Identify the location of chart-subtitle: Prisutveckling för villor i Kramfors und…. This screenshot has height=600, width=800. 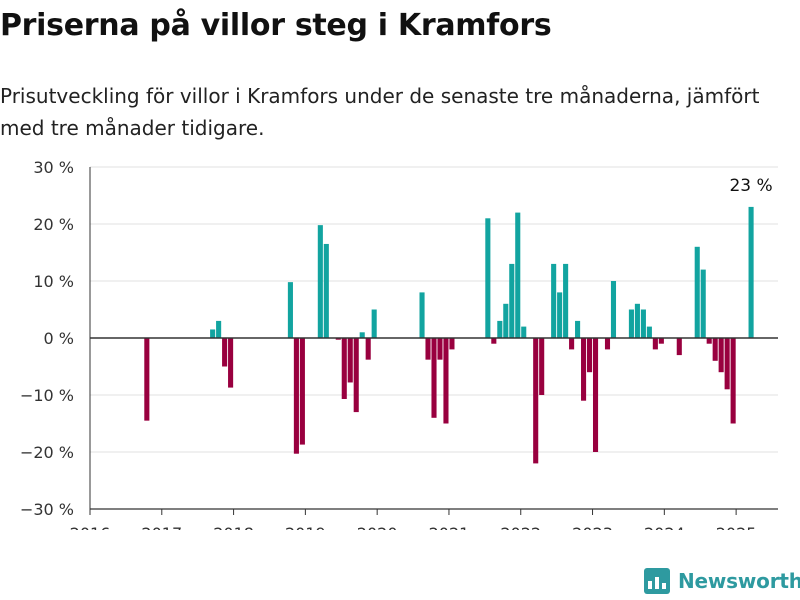
(380, 112).